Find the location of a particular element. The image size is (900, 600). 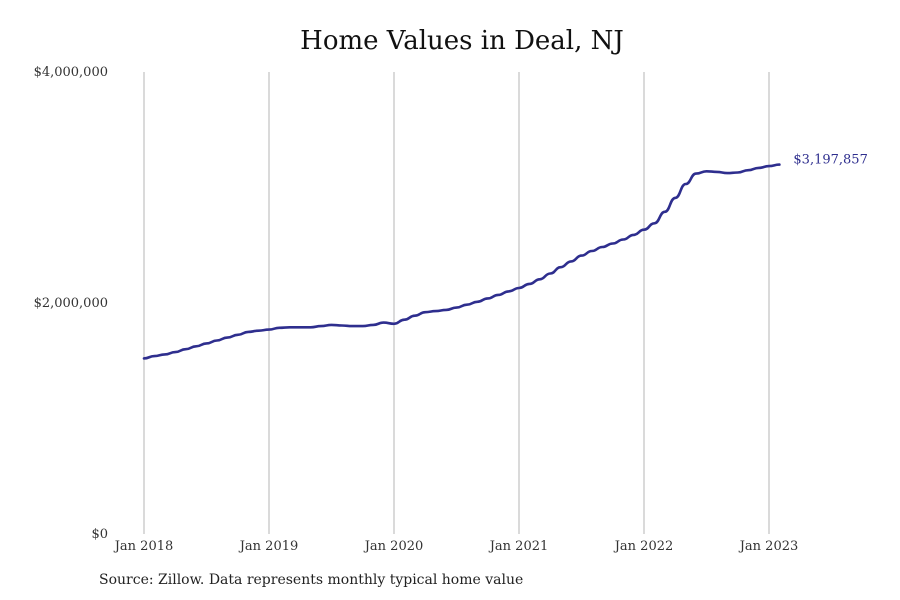

y-tick-label: $0 is located at coordinates (99, 534).